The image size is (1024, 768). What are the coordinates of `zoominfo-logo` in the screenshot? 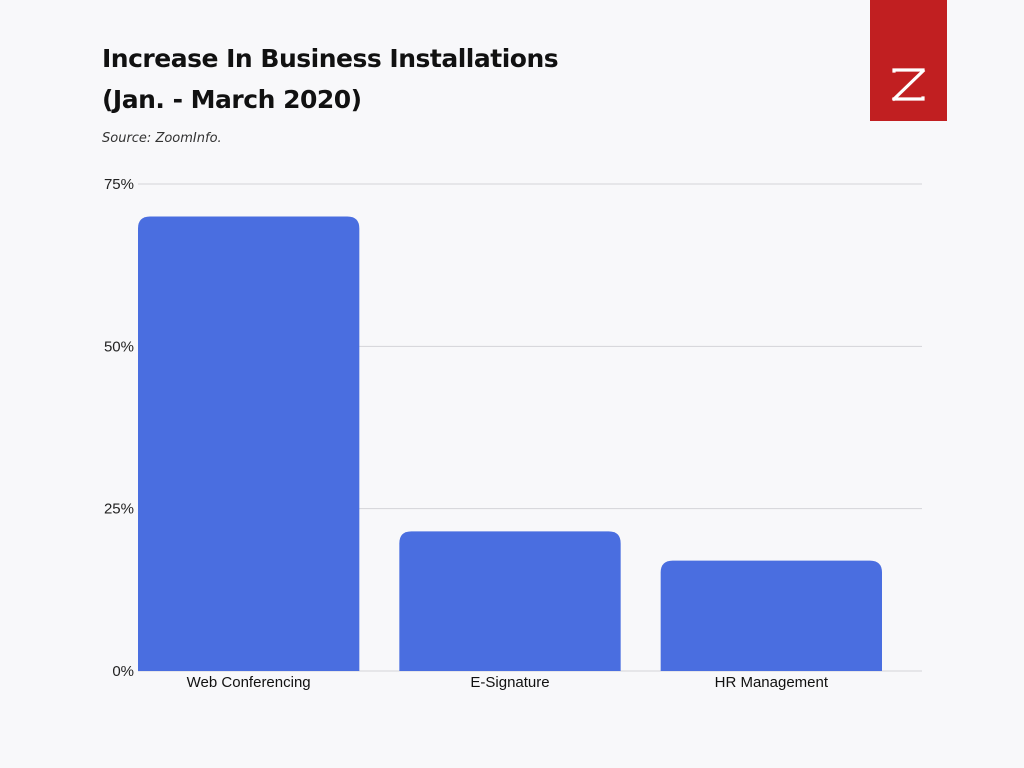 It's located at (908, 60).